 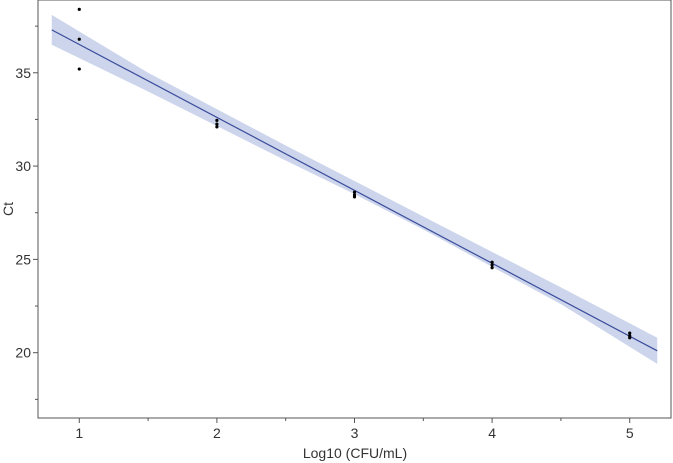 What do you see at coordinates (23, 166) in the screenshot?
I see `y-tick-label: 30` at bounding box center [23, 166].